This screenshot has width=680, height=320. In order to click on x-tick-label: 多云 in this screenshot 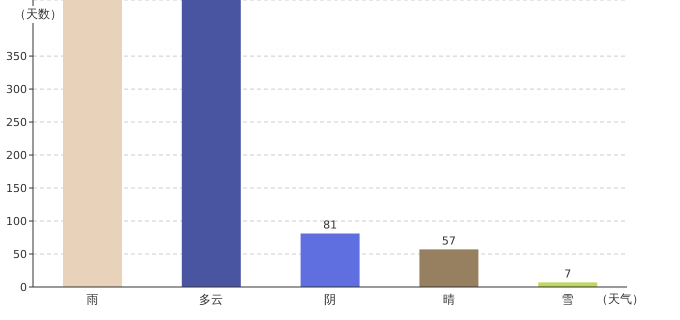, I will do `click(211, 299)`.